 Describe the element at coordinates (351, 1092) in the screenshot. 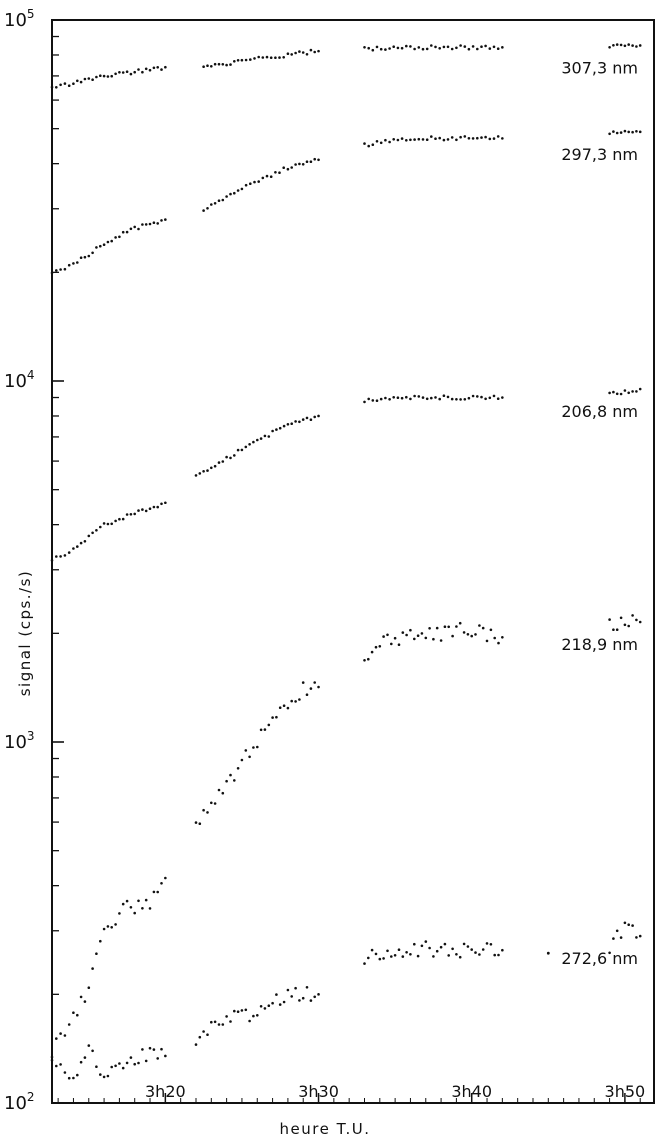

I see `x-axis-ticks: 3h20 3h30 3h40 3h50` at that location.